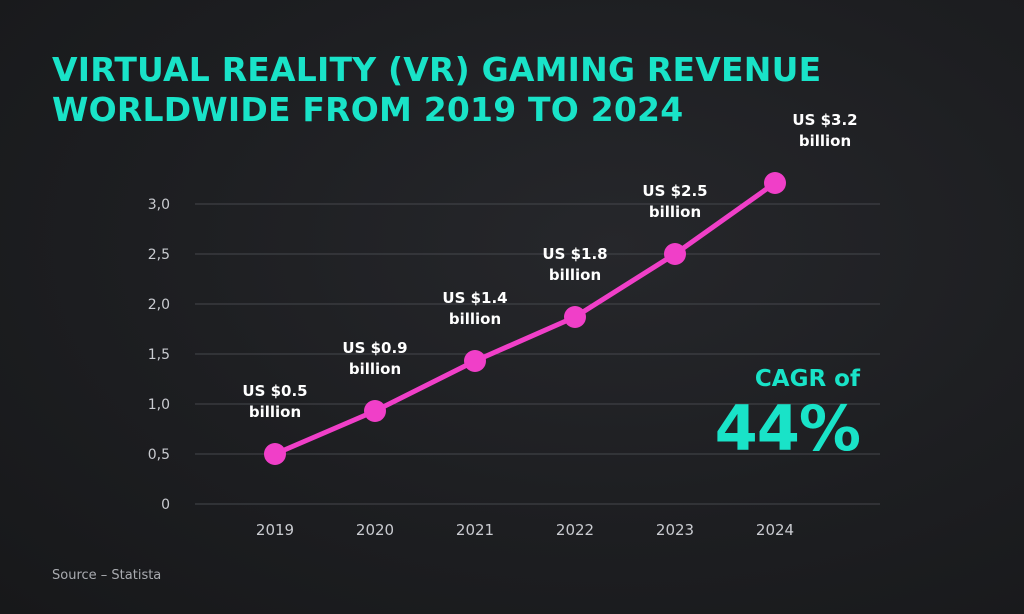 This screenshot has height=614, width=1024. Describe the element at coordinates (159, 255) in the screenshot. I see `y-tick-label: 2,5` at that location.